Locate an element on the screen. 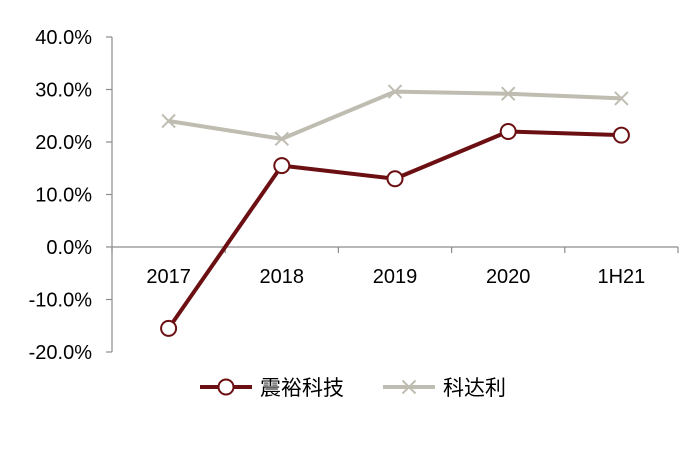 This screenshot has width=700, height=456. legend-item-1: 震裕科技 is located at coordinates (272, 388).